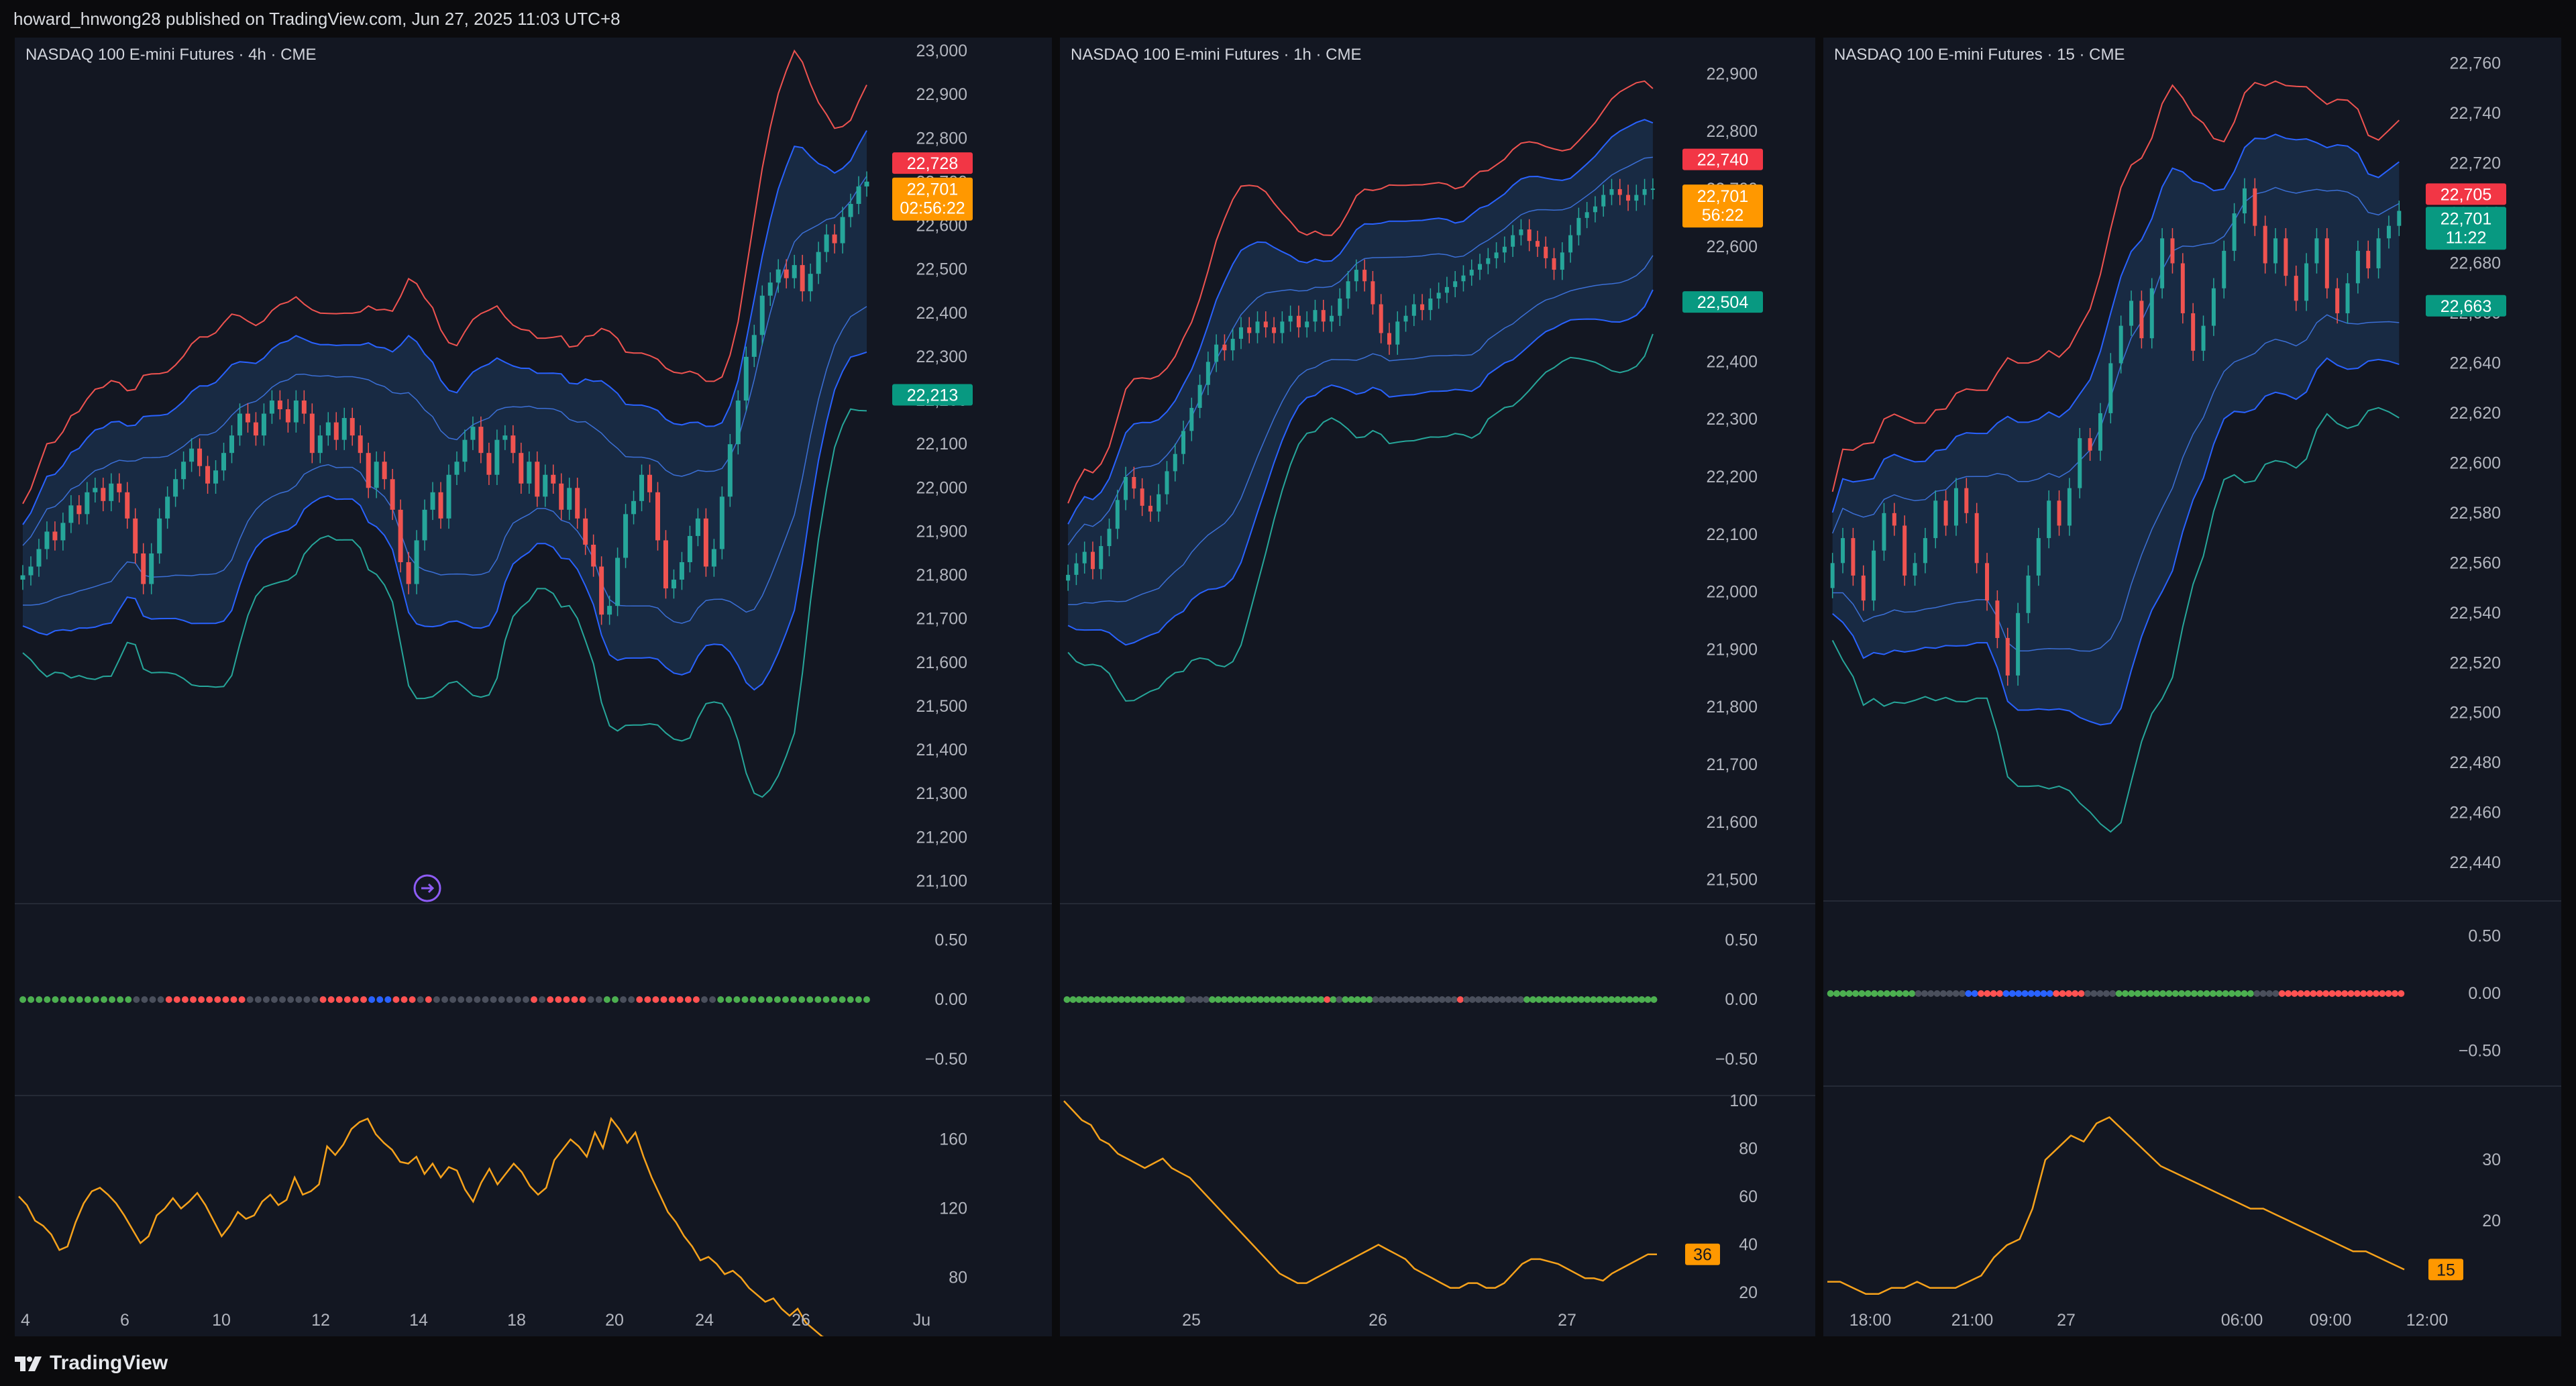 The height and width of the screenshot is (1386, 2576). Describe the element at coordinates (427, 888) in the screenshot. I see `arrow-circle-icon` at that location.